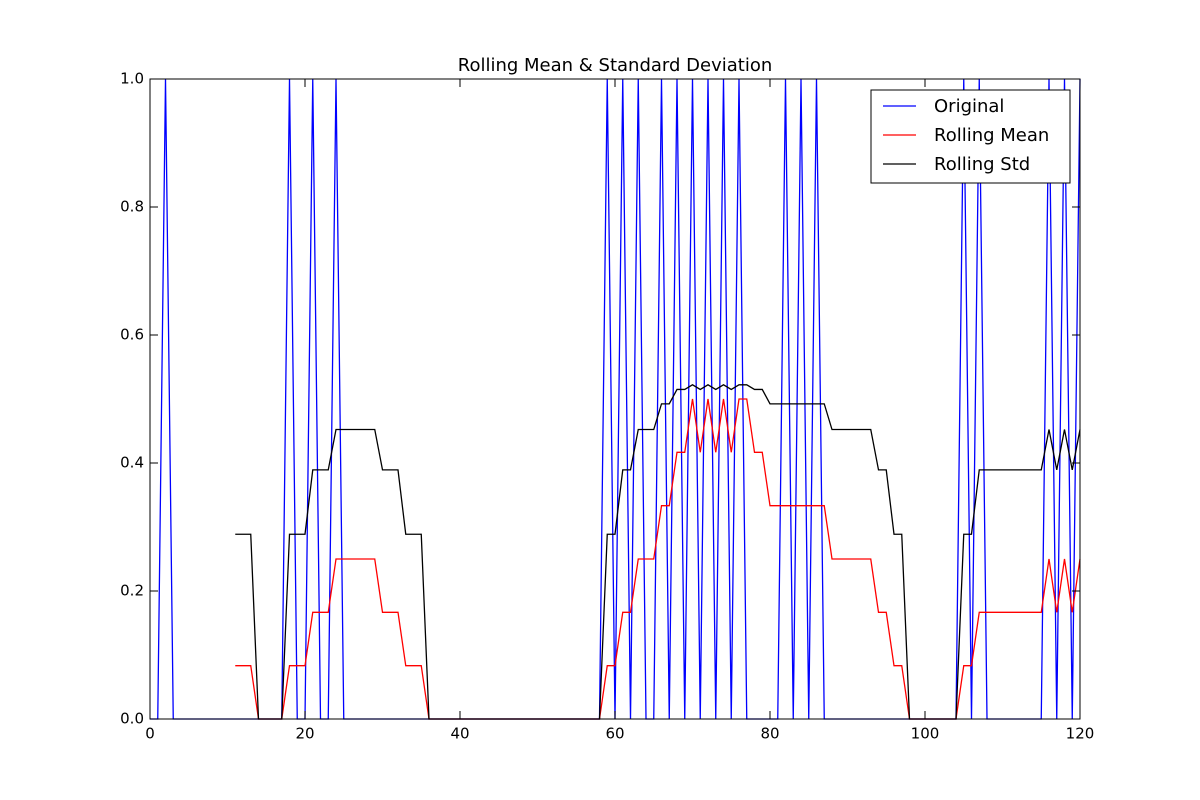 The image size is (1200, 800). Describe the element at coordinates (132, 719) in the screenshot. I see `y-tick-label: 0.0` at that location.